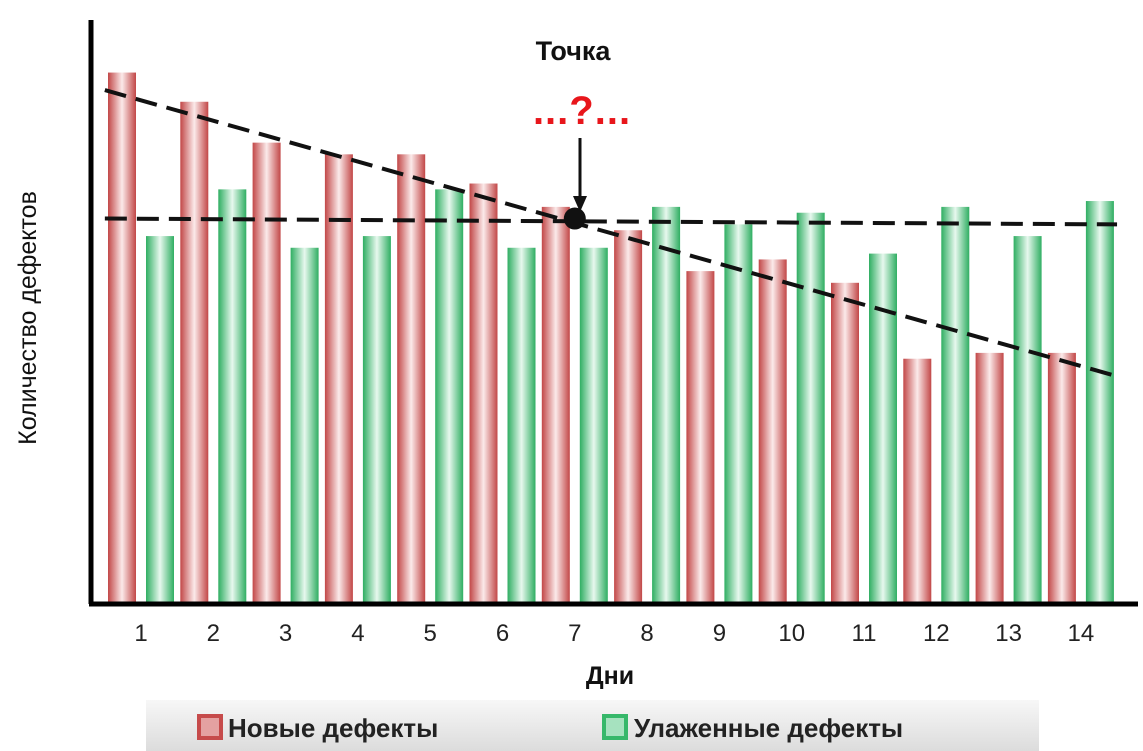  Describe the element at coordinates (864, 633) in the screenshot. I see `x-tick-label: 11` at that location.